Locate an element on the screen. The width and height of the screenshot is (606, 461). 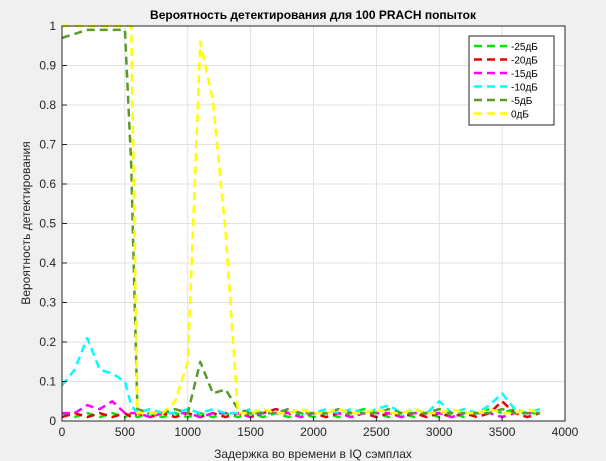
x-tick-label: 0 is located at coordinates (62, 432).